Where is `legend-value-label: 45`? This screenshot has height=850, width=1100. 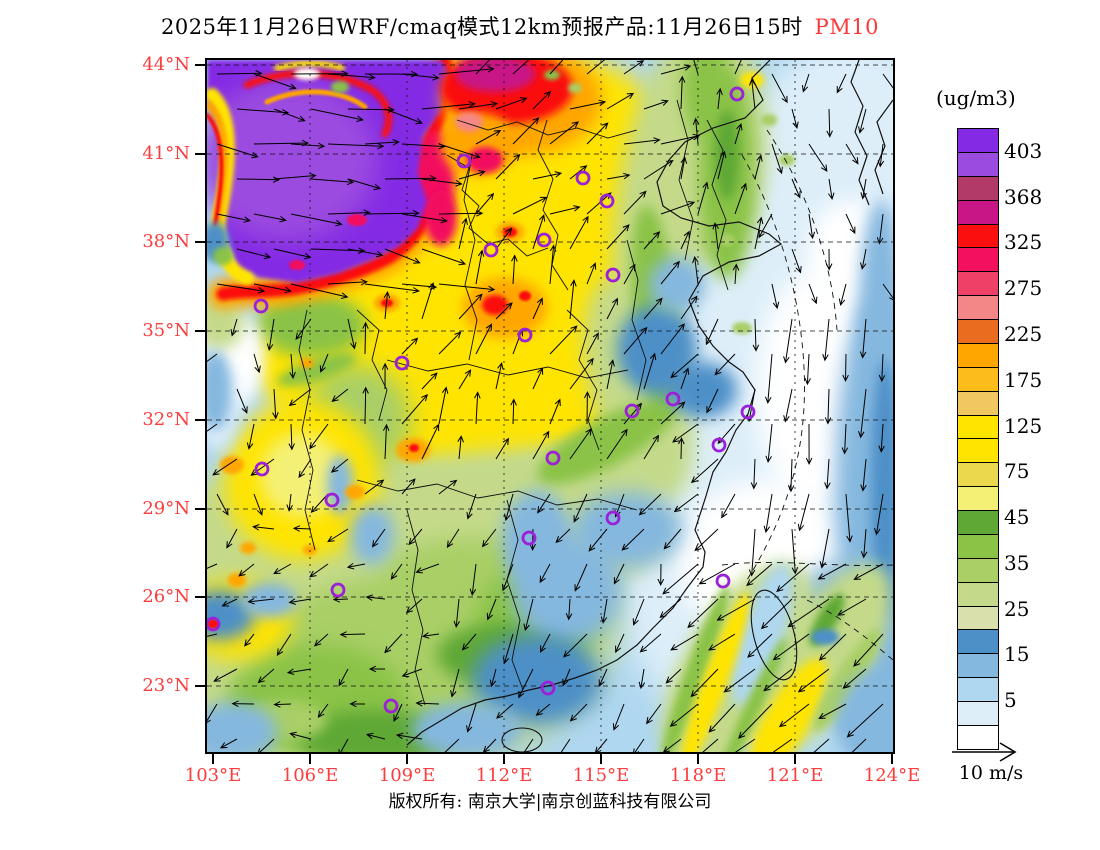 legend-value-label: 45 is located at coordinates (1017, 517).